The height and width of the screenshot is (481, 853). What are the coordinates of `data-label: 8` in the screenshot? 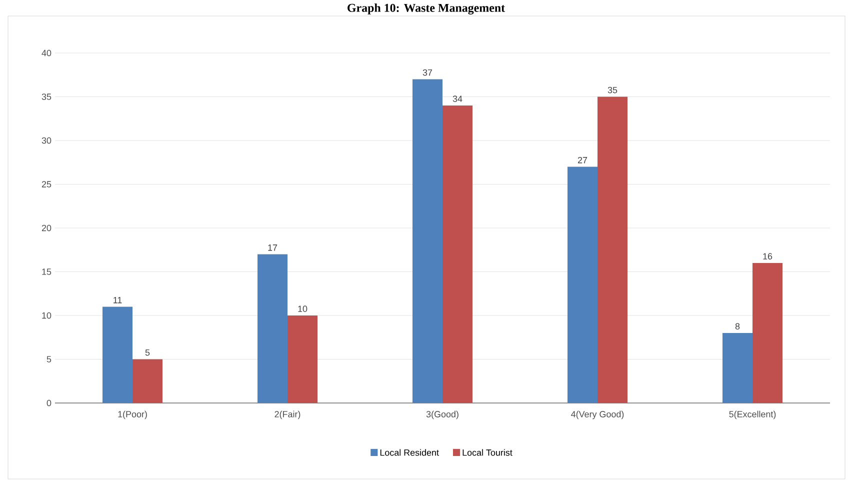 It's located at (737, 326).